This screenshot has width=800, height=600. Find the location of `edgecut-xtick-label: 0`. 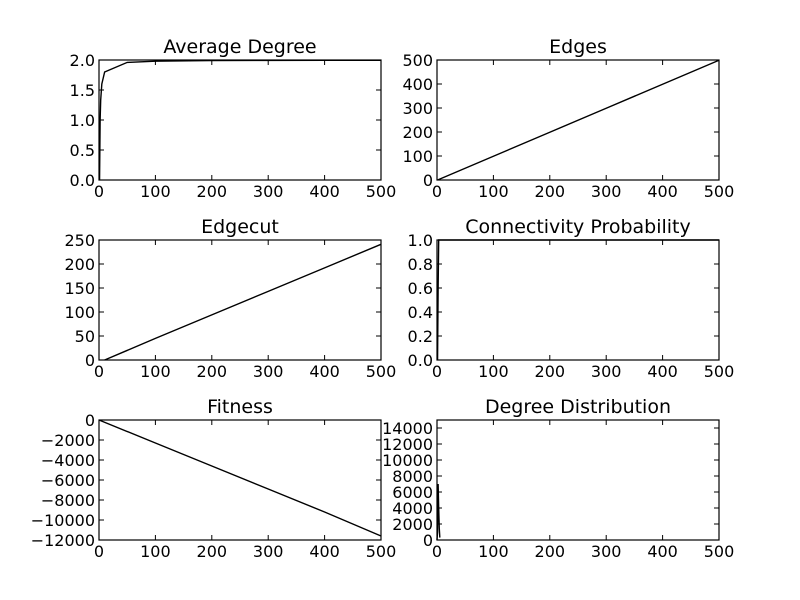

edgecut-xtick-label: 0 is located at coordinates (99, 371).